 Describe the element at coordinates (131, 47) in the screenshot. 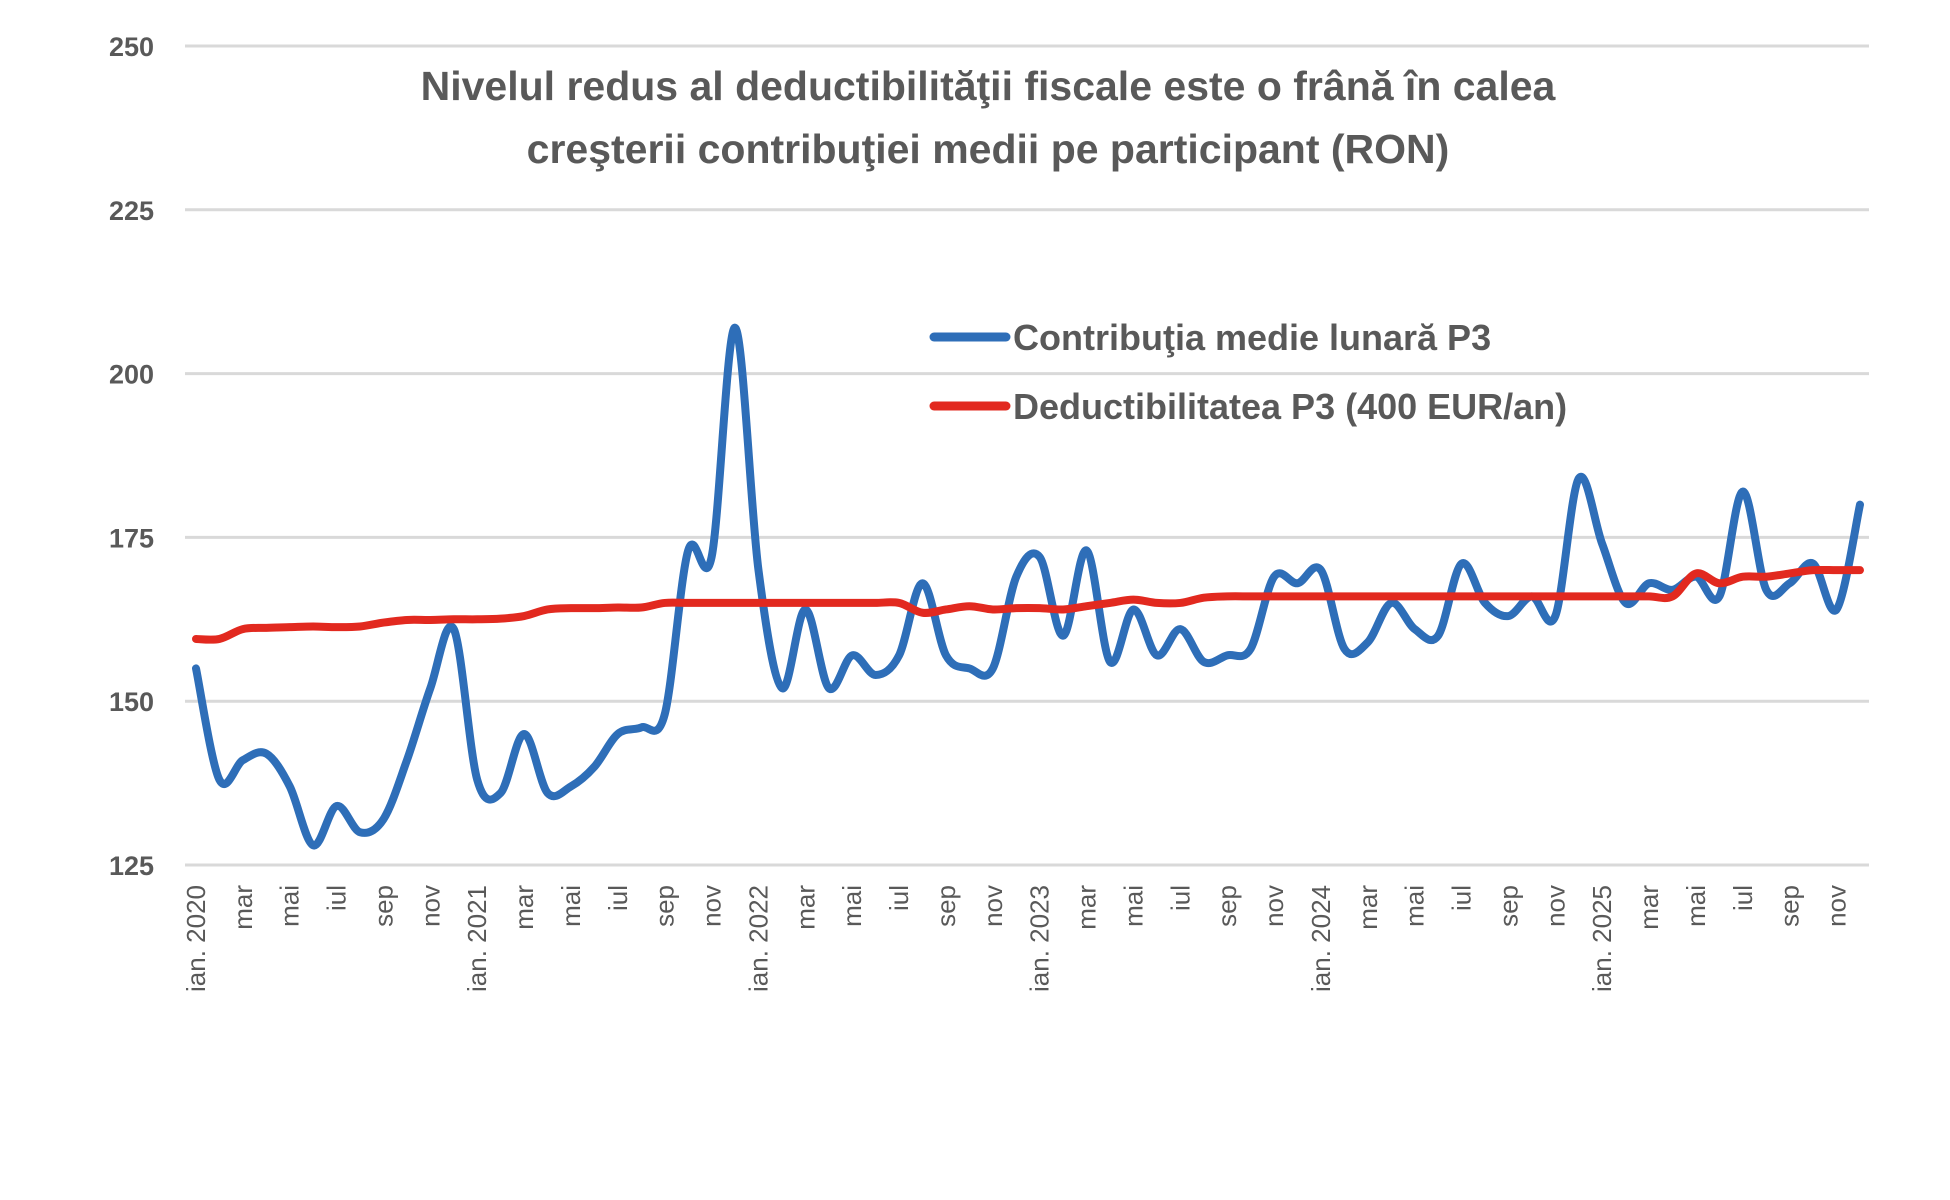

I see `y-tick-label: 250` at that location.